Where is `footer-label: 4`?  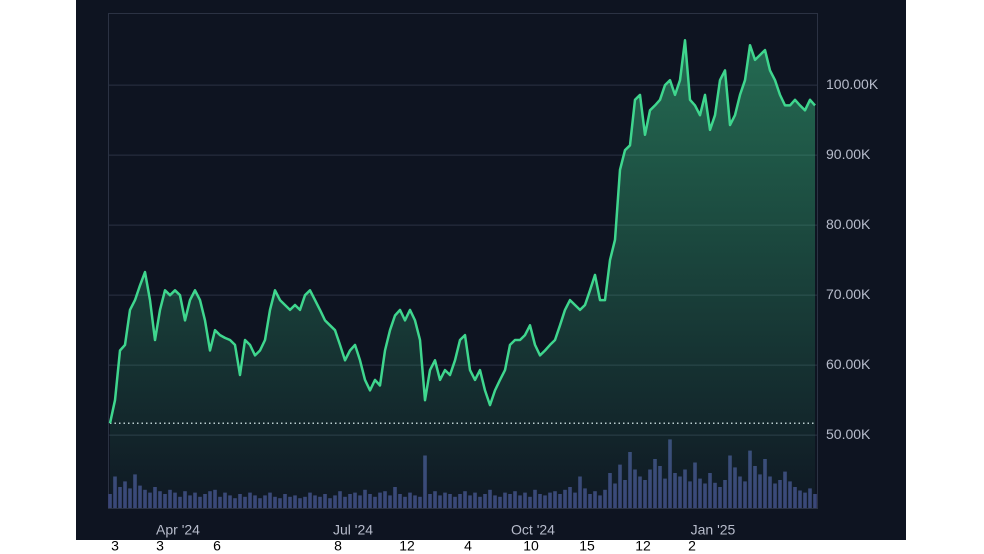 footer-label: 4 is located at coordinates (468, 546).